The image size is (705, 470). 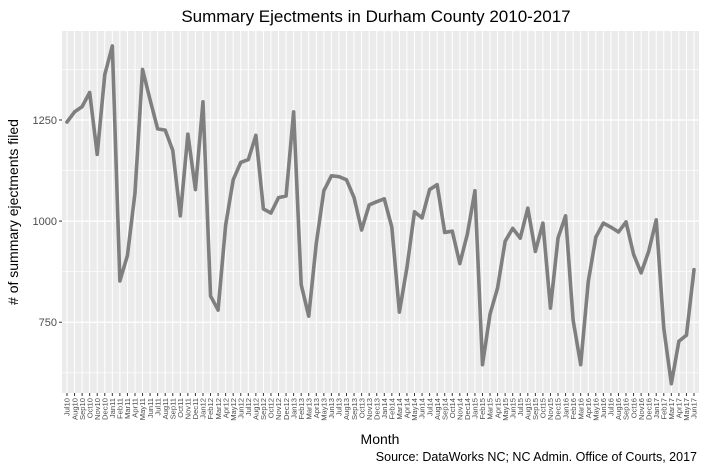 What do you see at coordinates (414, 409) in the screenshot?
I see `x-tick-label: May14` at bounding box center [414, 409].